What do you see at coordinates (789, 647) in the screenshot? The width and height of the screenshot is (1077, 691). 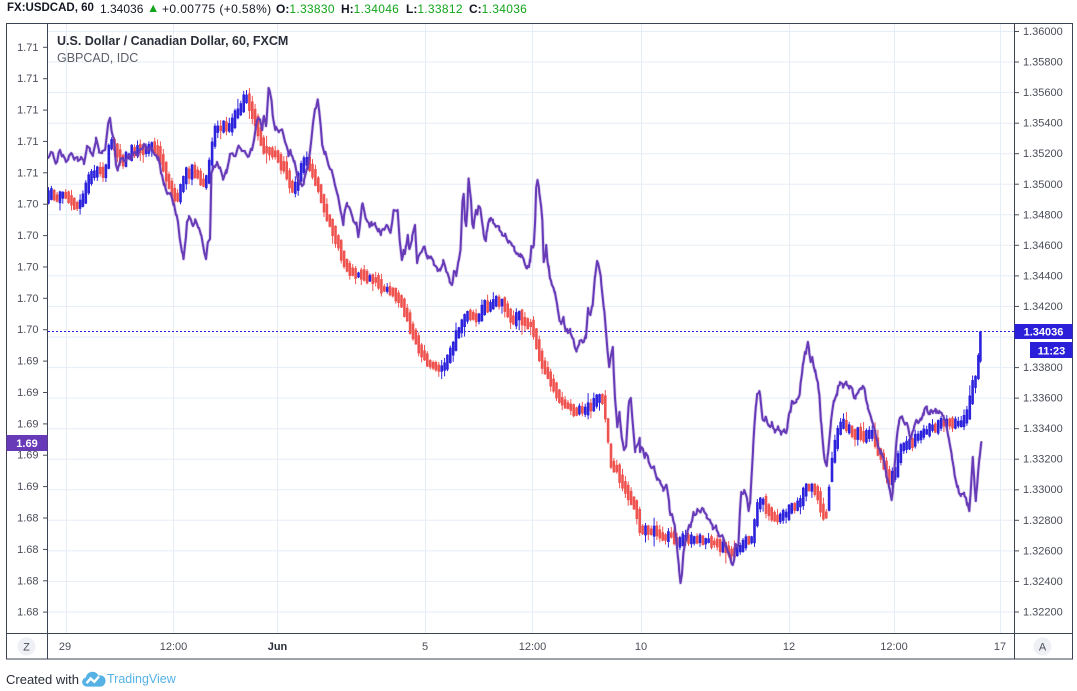 I see `svg-text: 12` at bounding box center [789, 647].